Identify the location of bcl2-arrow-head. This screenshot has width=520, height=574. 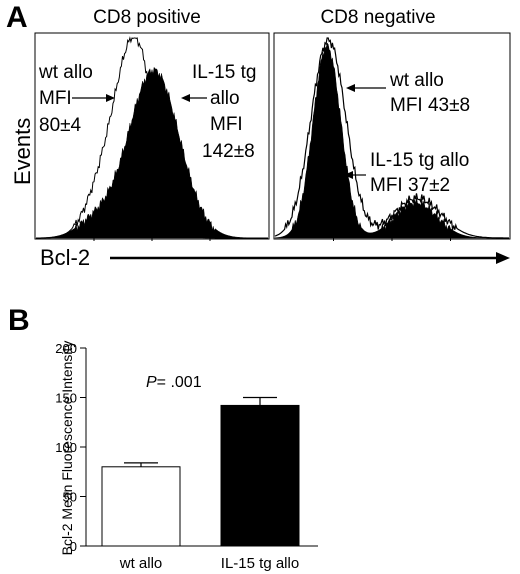
(503, 258).